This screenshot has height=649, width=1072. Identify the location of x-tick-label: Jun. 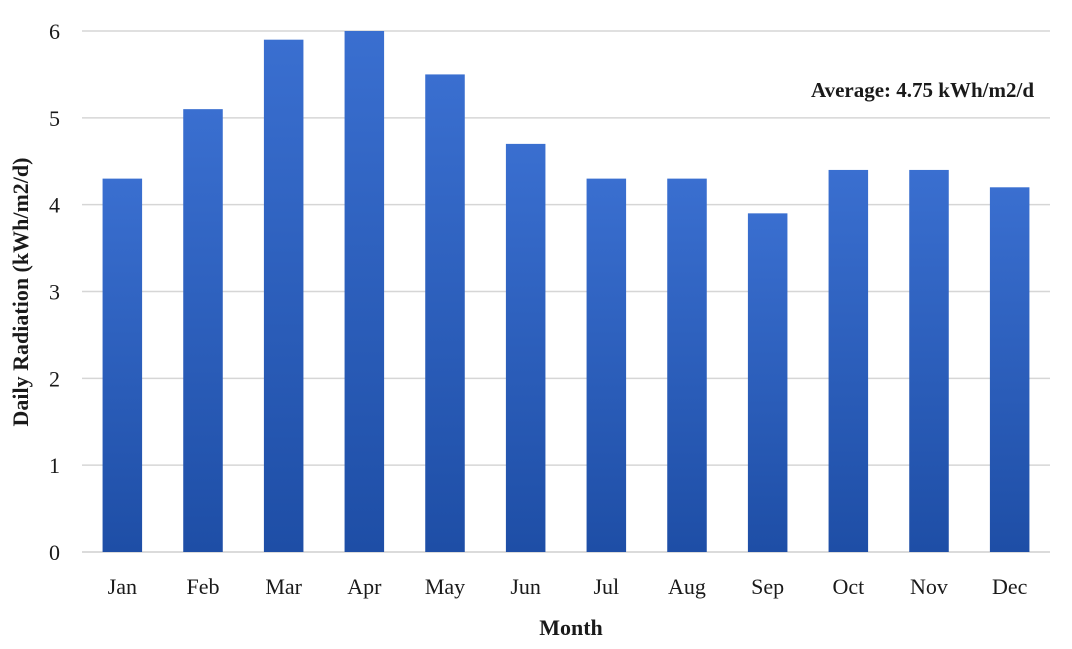
(525, 586).